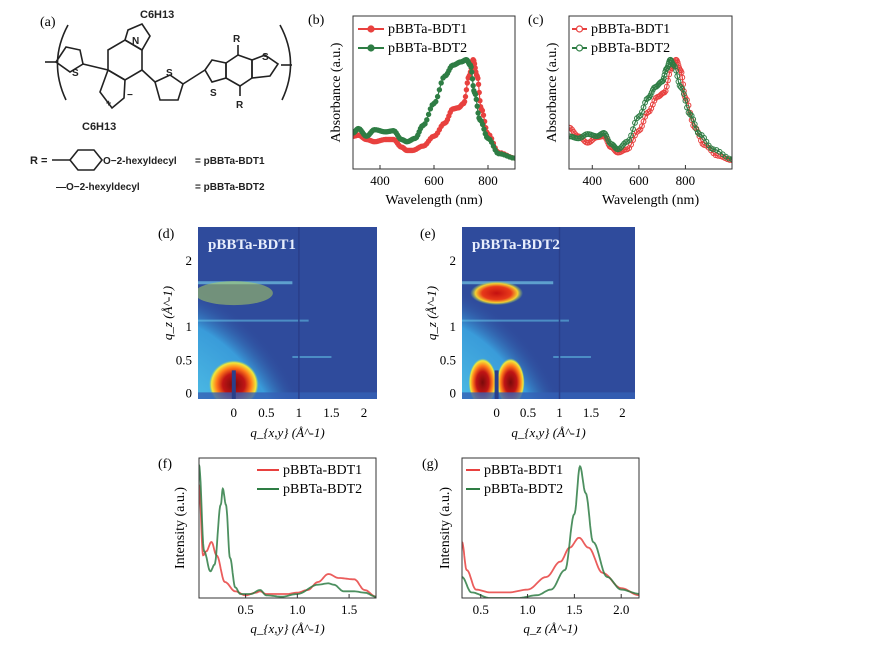 The width and height of the screenshot is (877, 654). What do you see at coordinates (86, 160) in the screenshot?
I see `phenyl-ring` at bounding box center [86, 160].